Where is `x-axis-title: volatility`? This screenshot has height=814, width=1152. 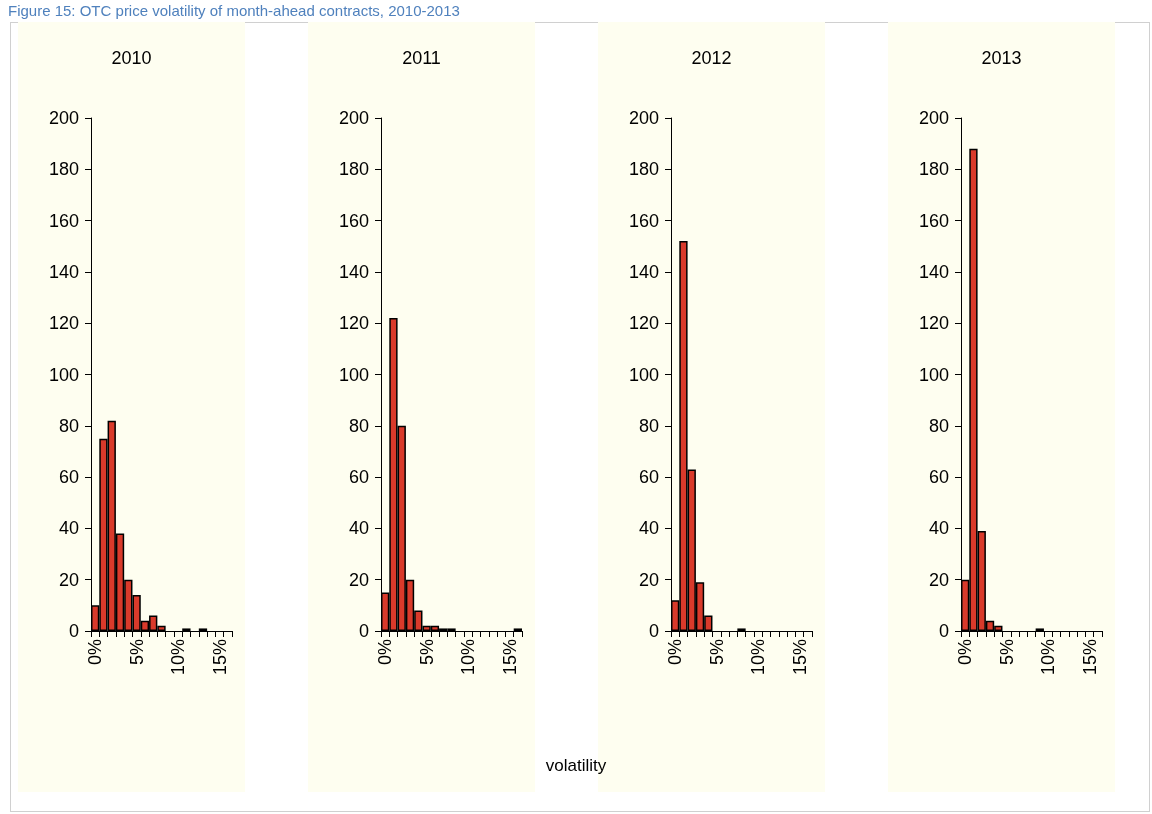 x-axis-title: volatility is located at coordinates (576, 766).